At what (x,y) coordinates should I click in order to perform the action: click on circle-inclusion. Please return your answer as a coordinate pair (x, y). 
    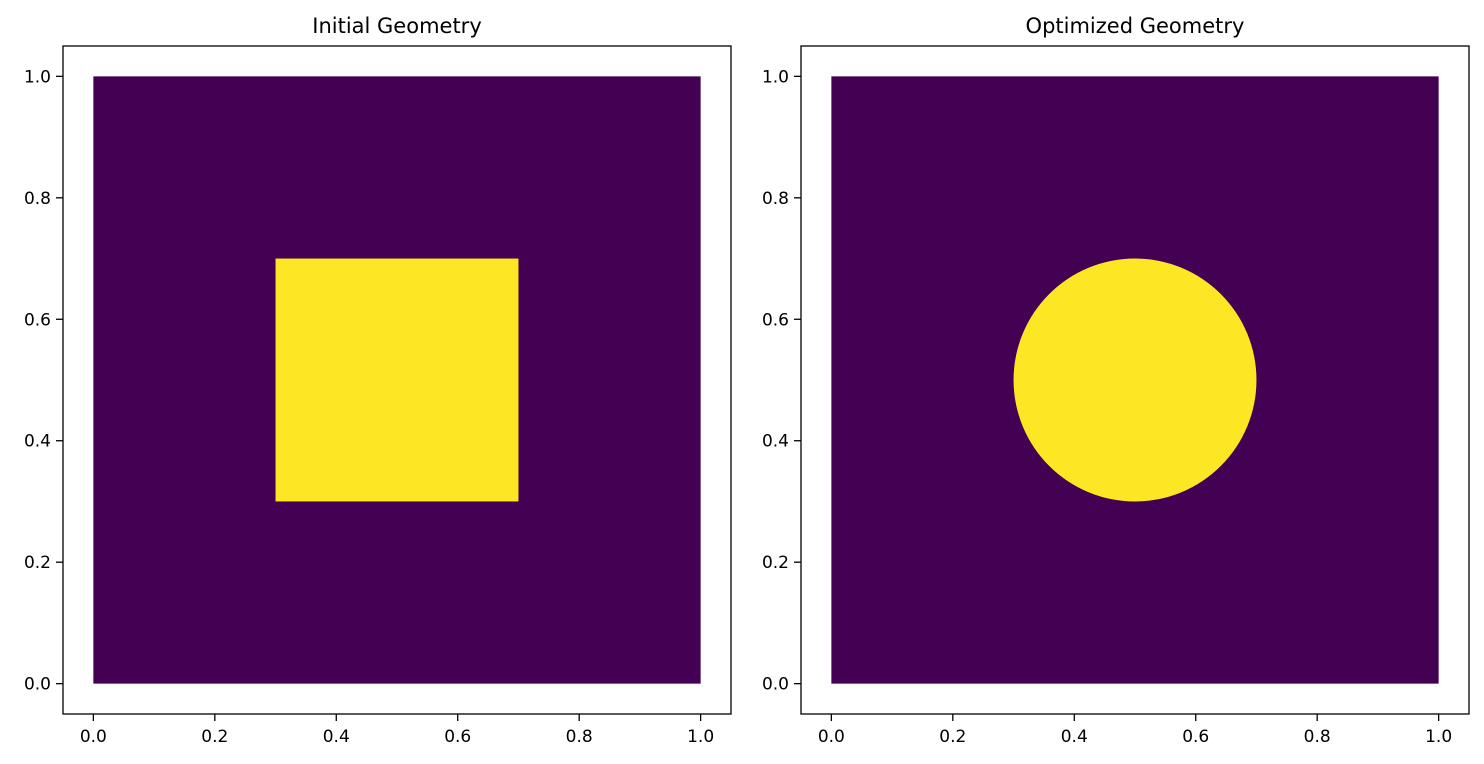
    Looking at the image, I should click on (1135, 380).